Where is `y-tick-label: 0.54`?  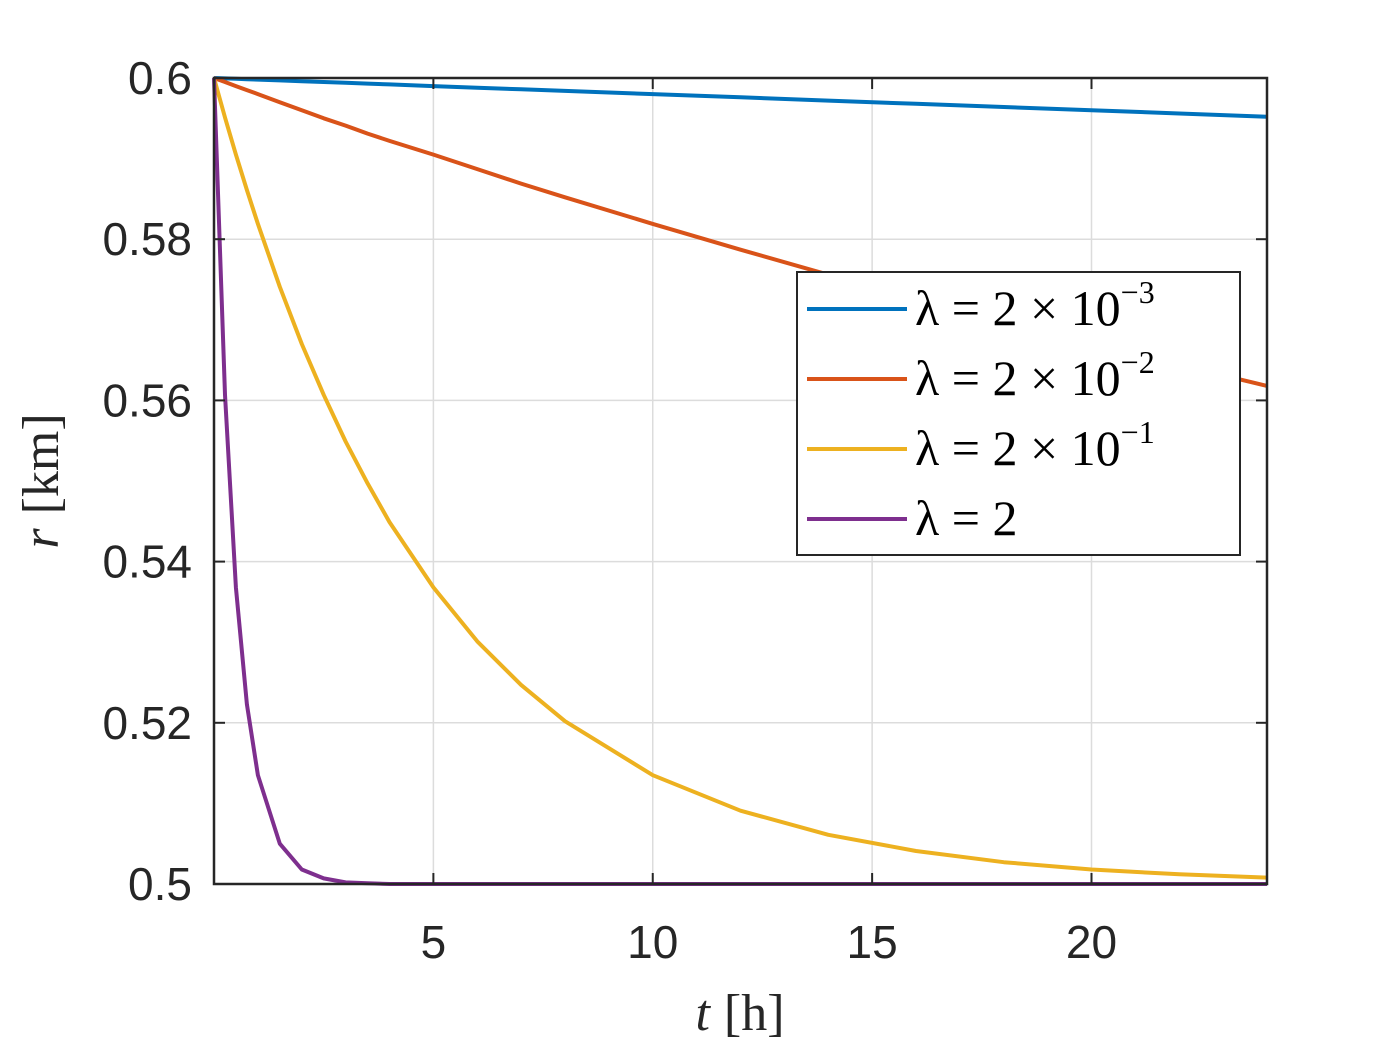 y-tick-label: 0.54 is located at coordinates (147, 562).